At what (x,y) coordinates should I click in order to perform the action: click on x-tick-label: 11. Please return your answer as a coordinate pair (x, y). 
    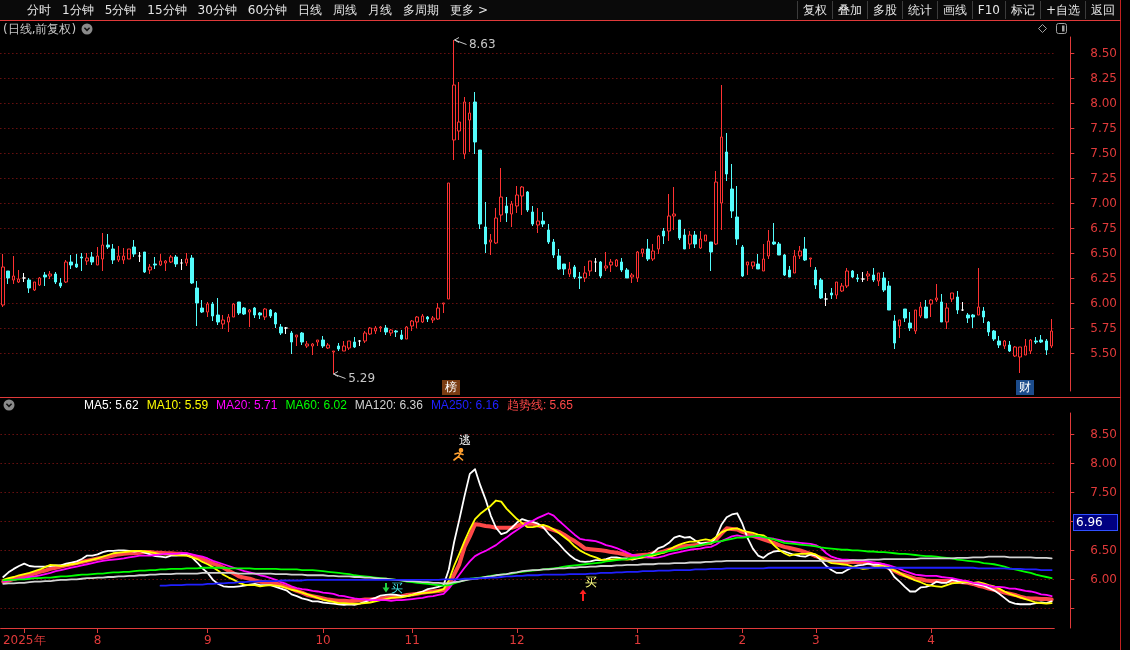
    Looking at the image, I should click on (412, 640).